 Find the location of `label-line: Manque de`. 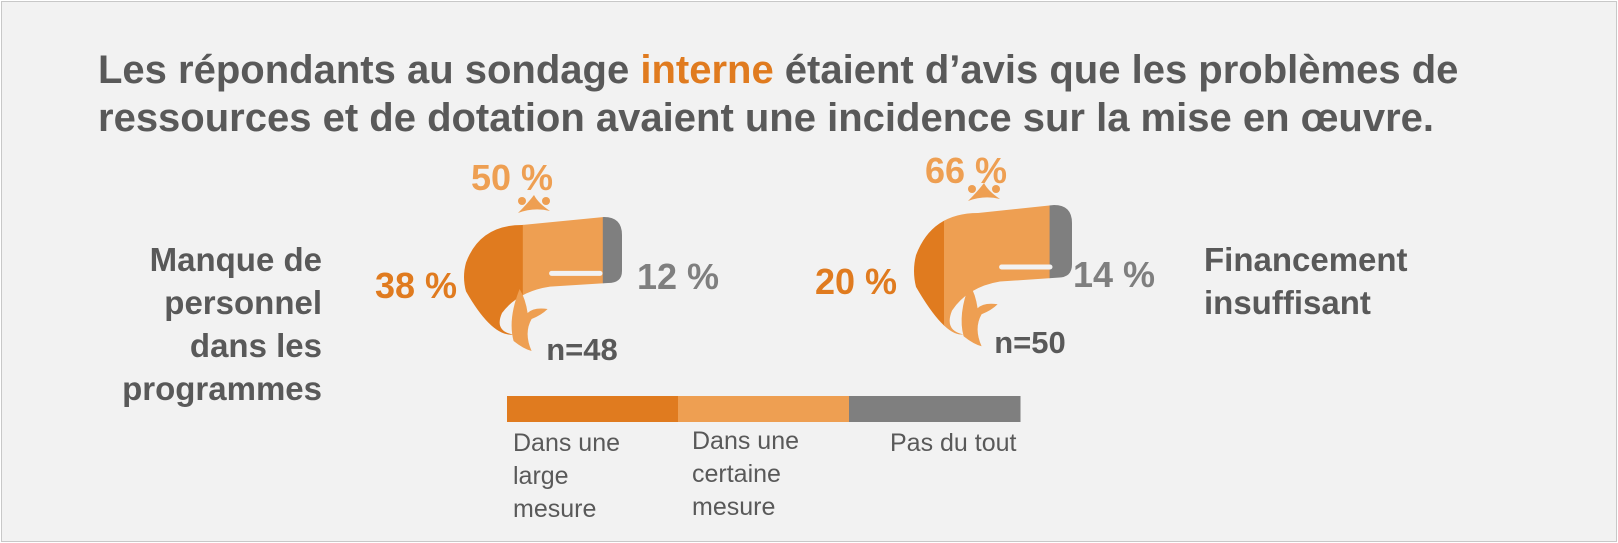

label-line: Manque de is located at coordinates (235, 259).